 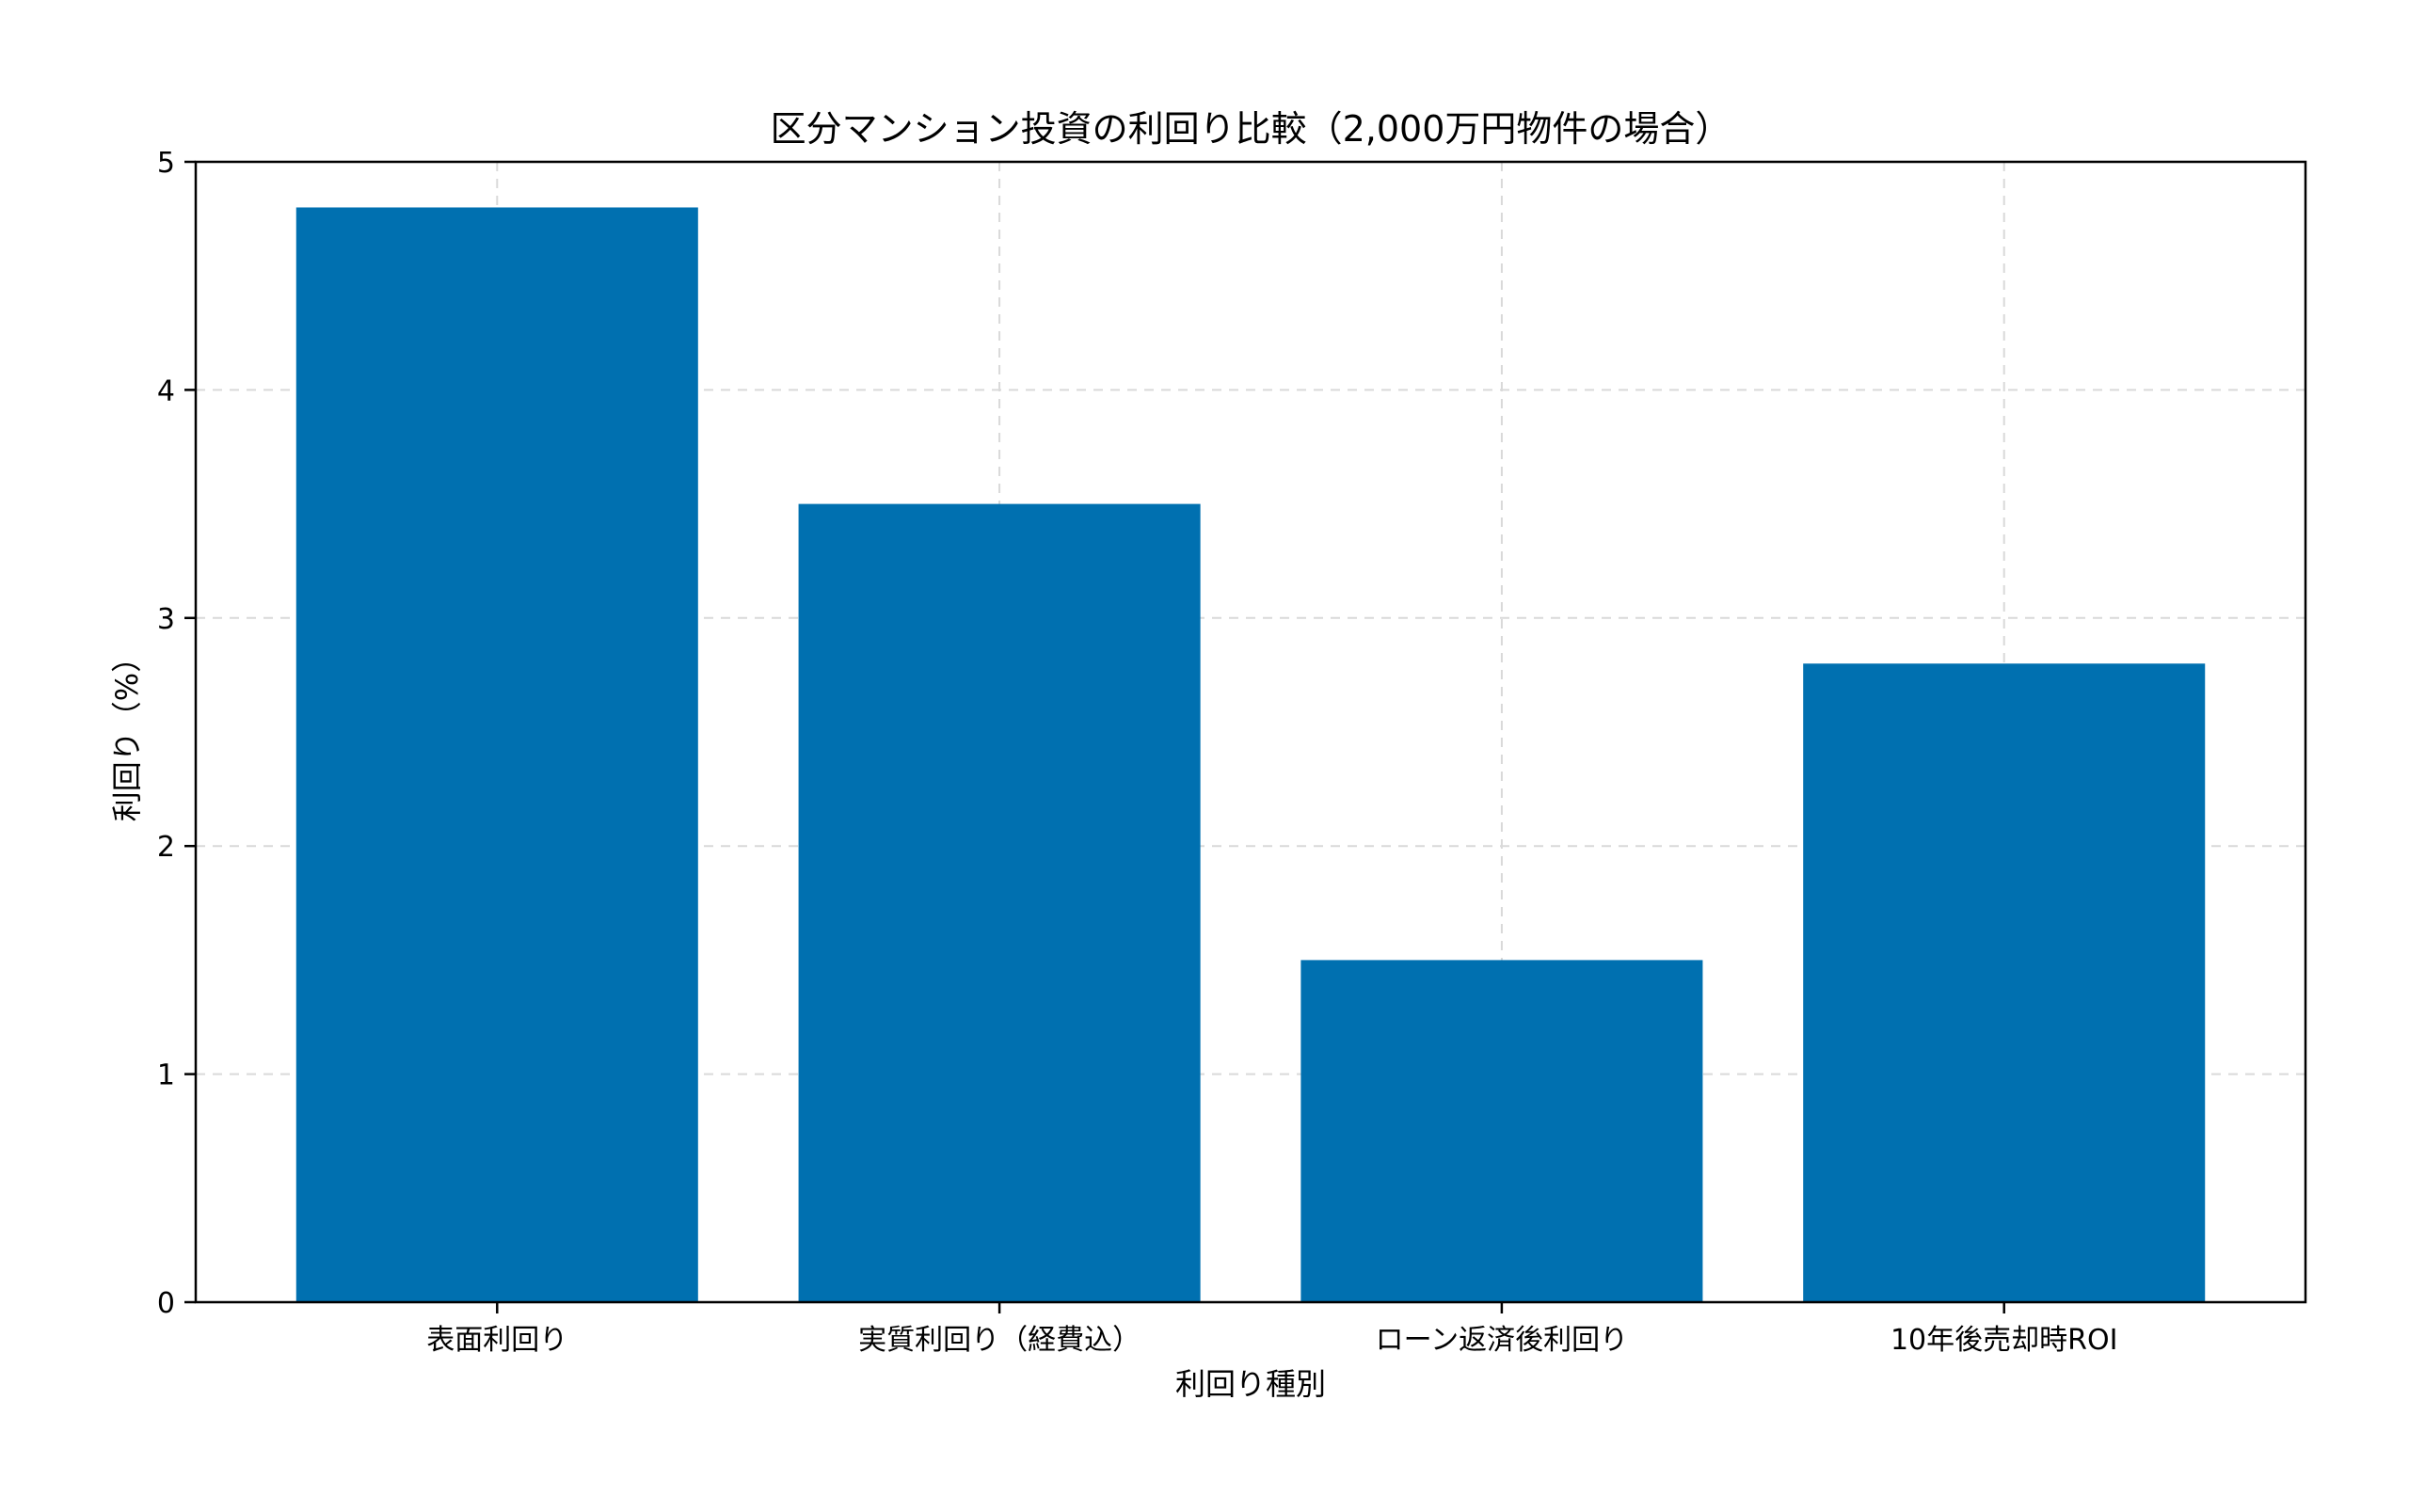 I want to click on x-tick-label: 実質利回り（経費込）, so click(x=1000, y=1341).